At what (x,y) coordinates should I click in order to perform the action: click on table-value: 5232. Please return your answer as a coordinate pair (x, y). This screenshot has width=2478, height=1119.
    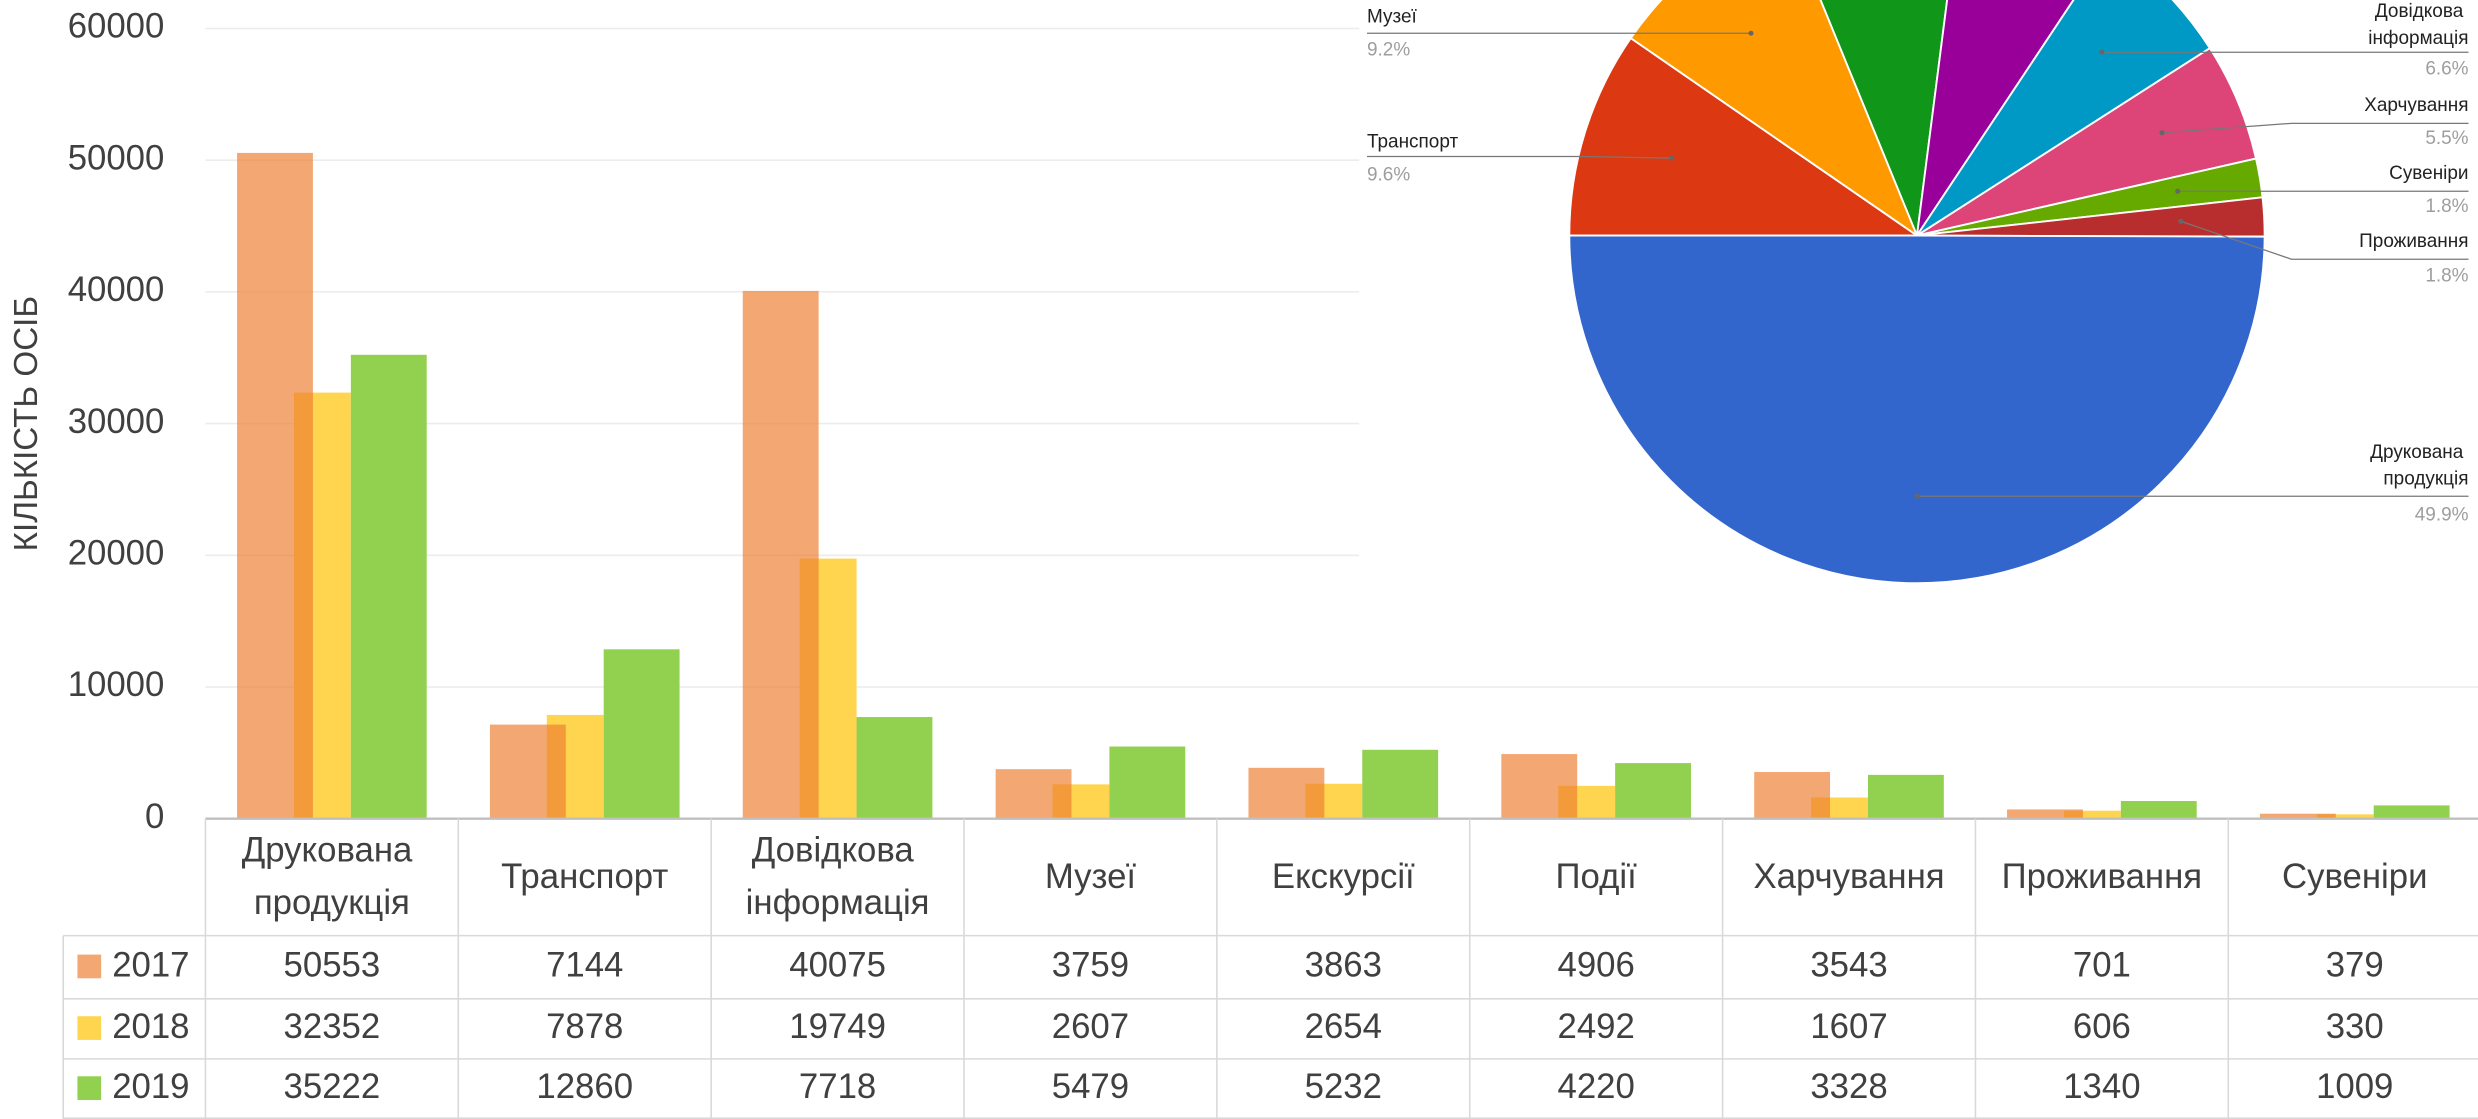
    Looking at the image, I should click on (1343, 1087).